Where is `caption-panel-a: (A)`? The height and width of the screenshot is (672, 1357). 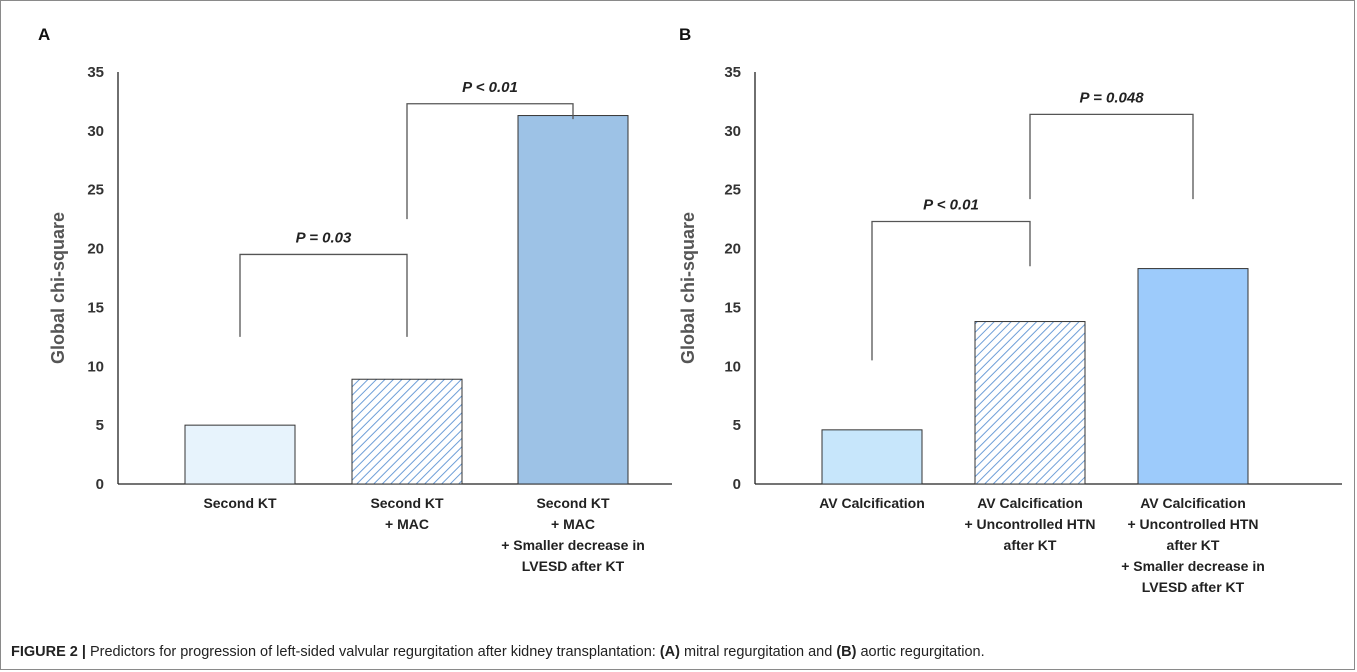 caption-panel-a: (A) is located at coordinates (669, 652).